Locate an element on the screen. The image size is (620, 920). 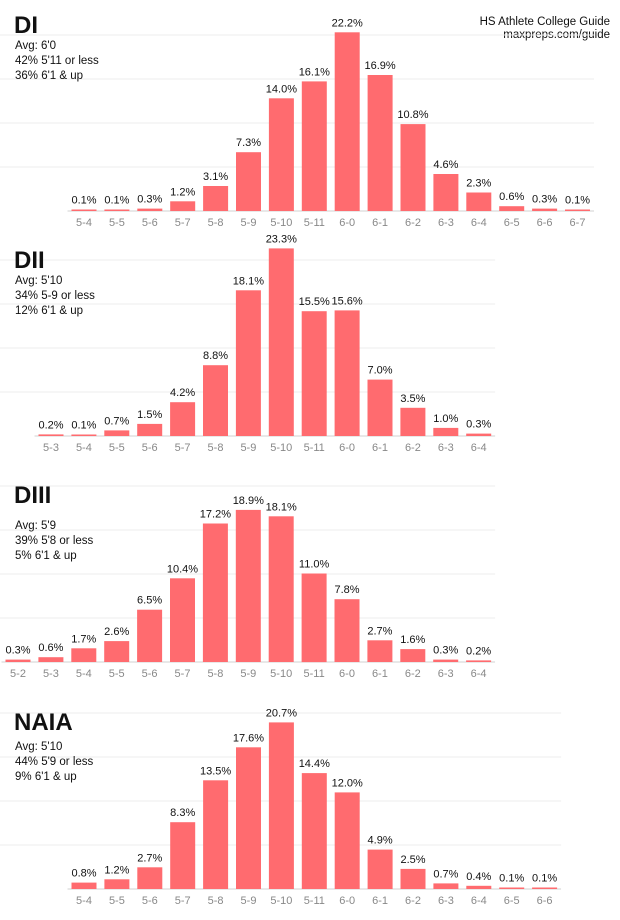
bar-value-label: 4.6% is located at coordinates (445, 165).